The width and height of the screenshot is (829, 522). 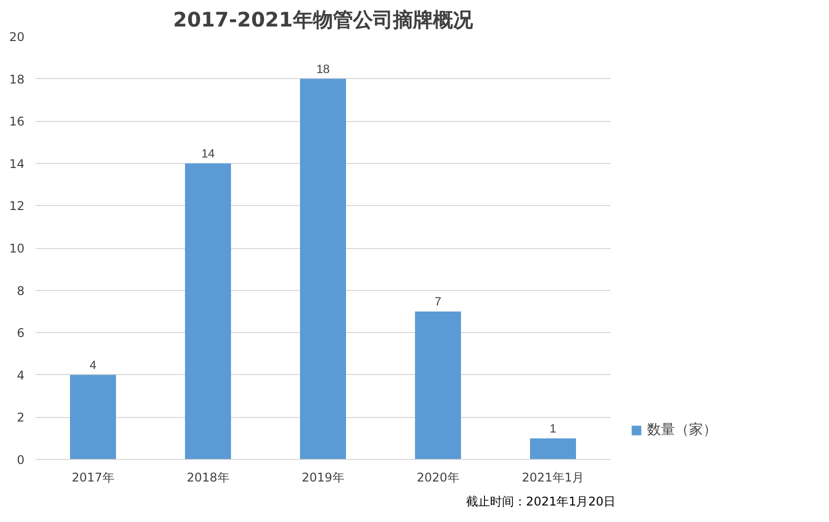 What do you see at coordinates (17, 249) in the screenshot?
I see `y-tick-label: 10` at bounding box center [17, 249].